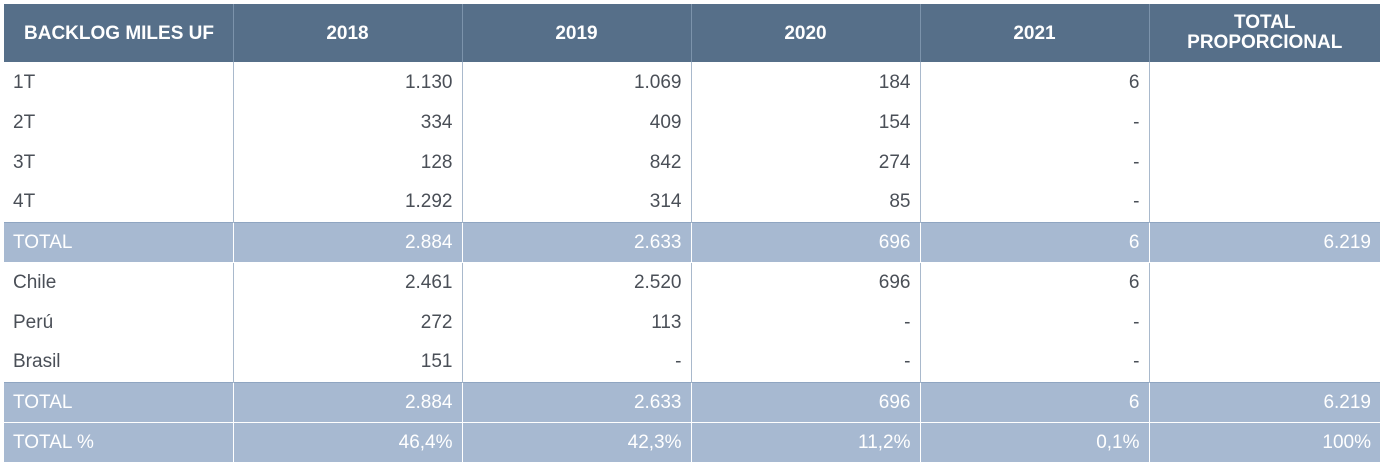  I want to click on cell-2020: 11,2%, so click(806, 441).